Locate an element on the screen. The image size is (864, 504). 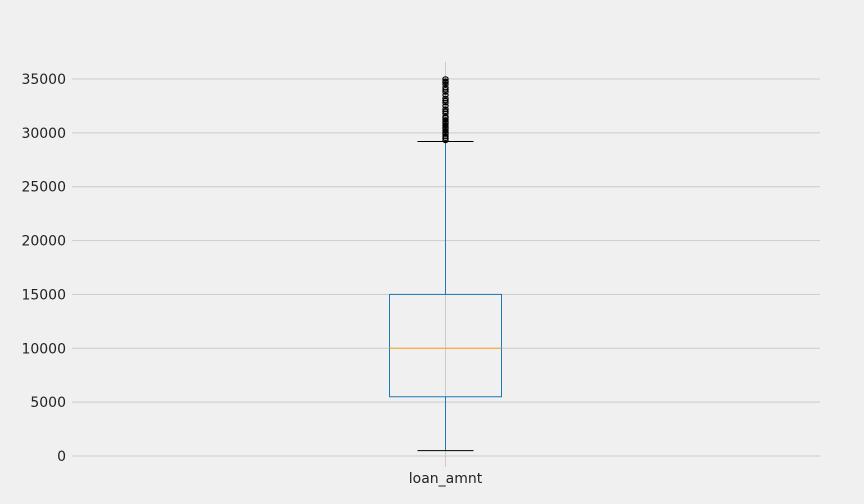
y-tick-label: 25000 is located at coordinates (43, 188).